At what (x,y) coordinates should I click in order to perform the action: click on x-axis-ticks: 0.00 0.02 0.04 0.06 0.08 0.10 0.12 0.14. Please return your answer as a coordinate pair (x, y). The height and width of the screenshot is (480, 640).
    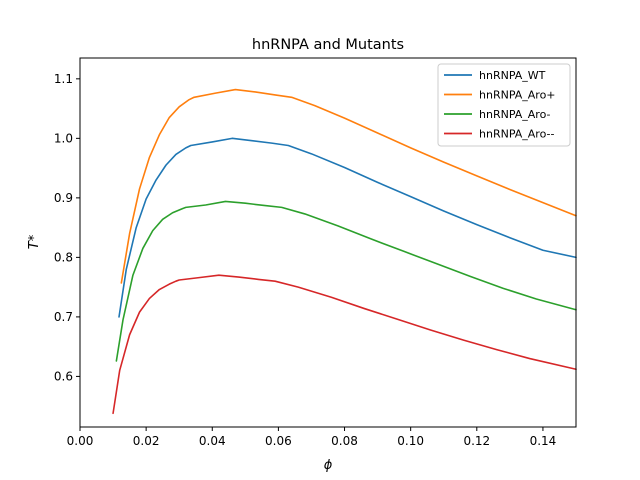
    Looking at the image, I should click on (312, 437).